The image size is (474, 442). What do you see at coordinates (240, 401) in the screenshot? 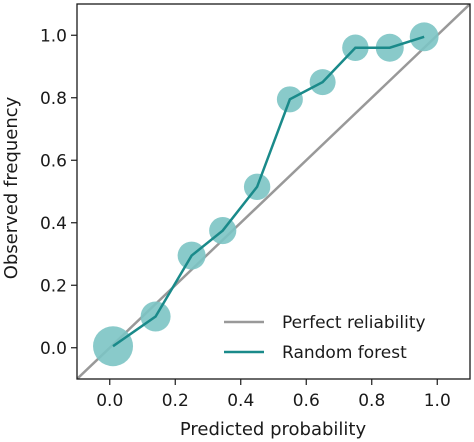
I see `x-tick-label: 0.4` at bounding box center [240, 401].